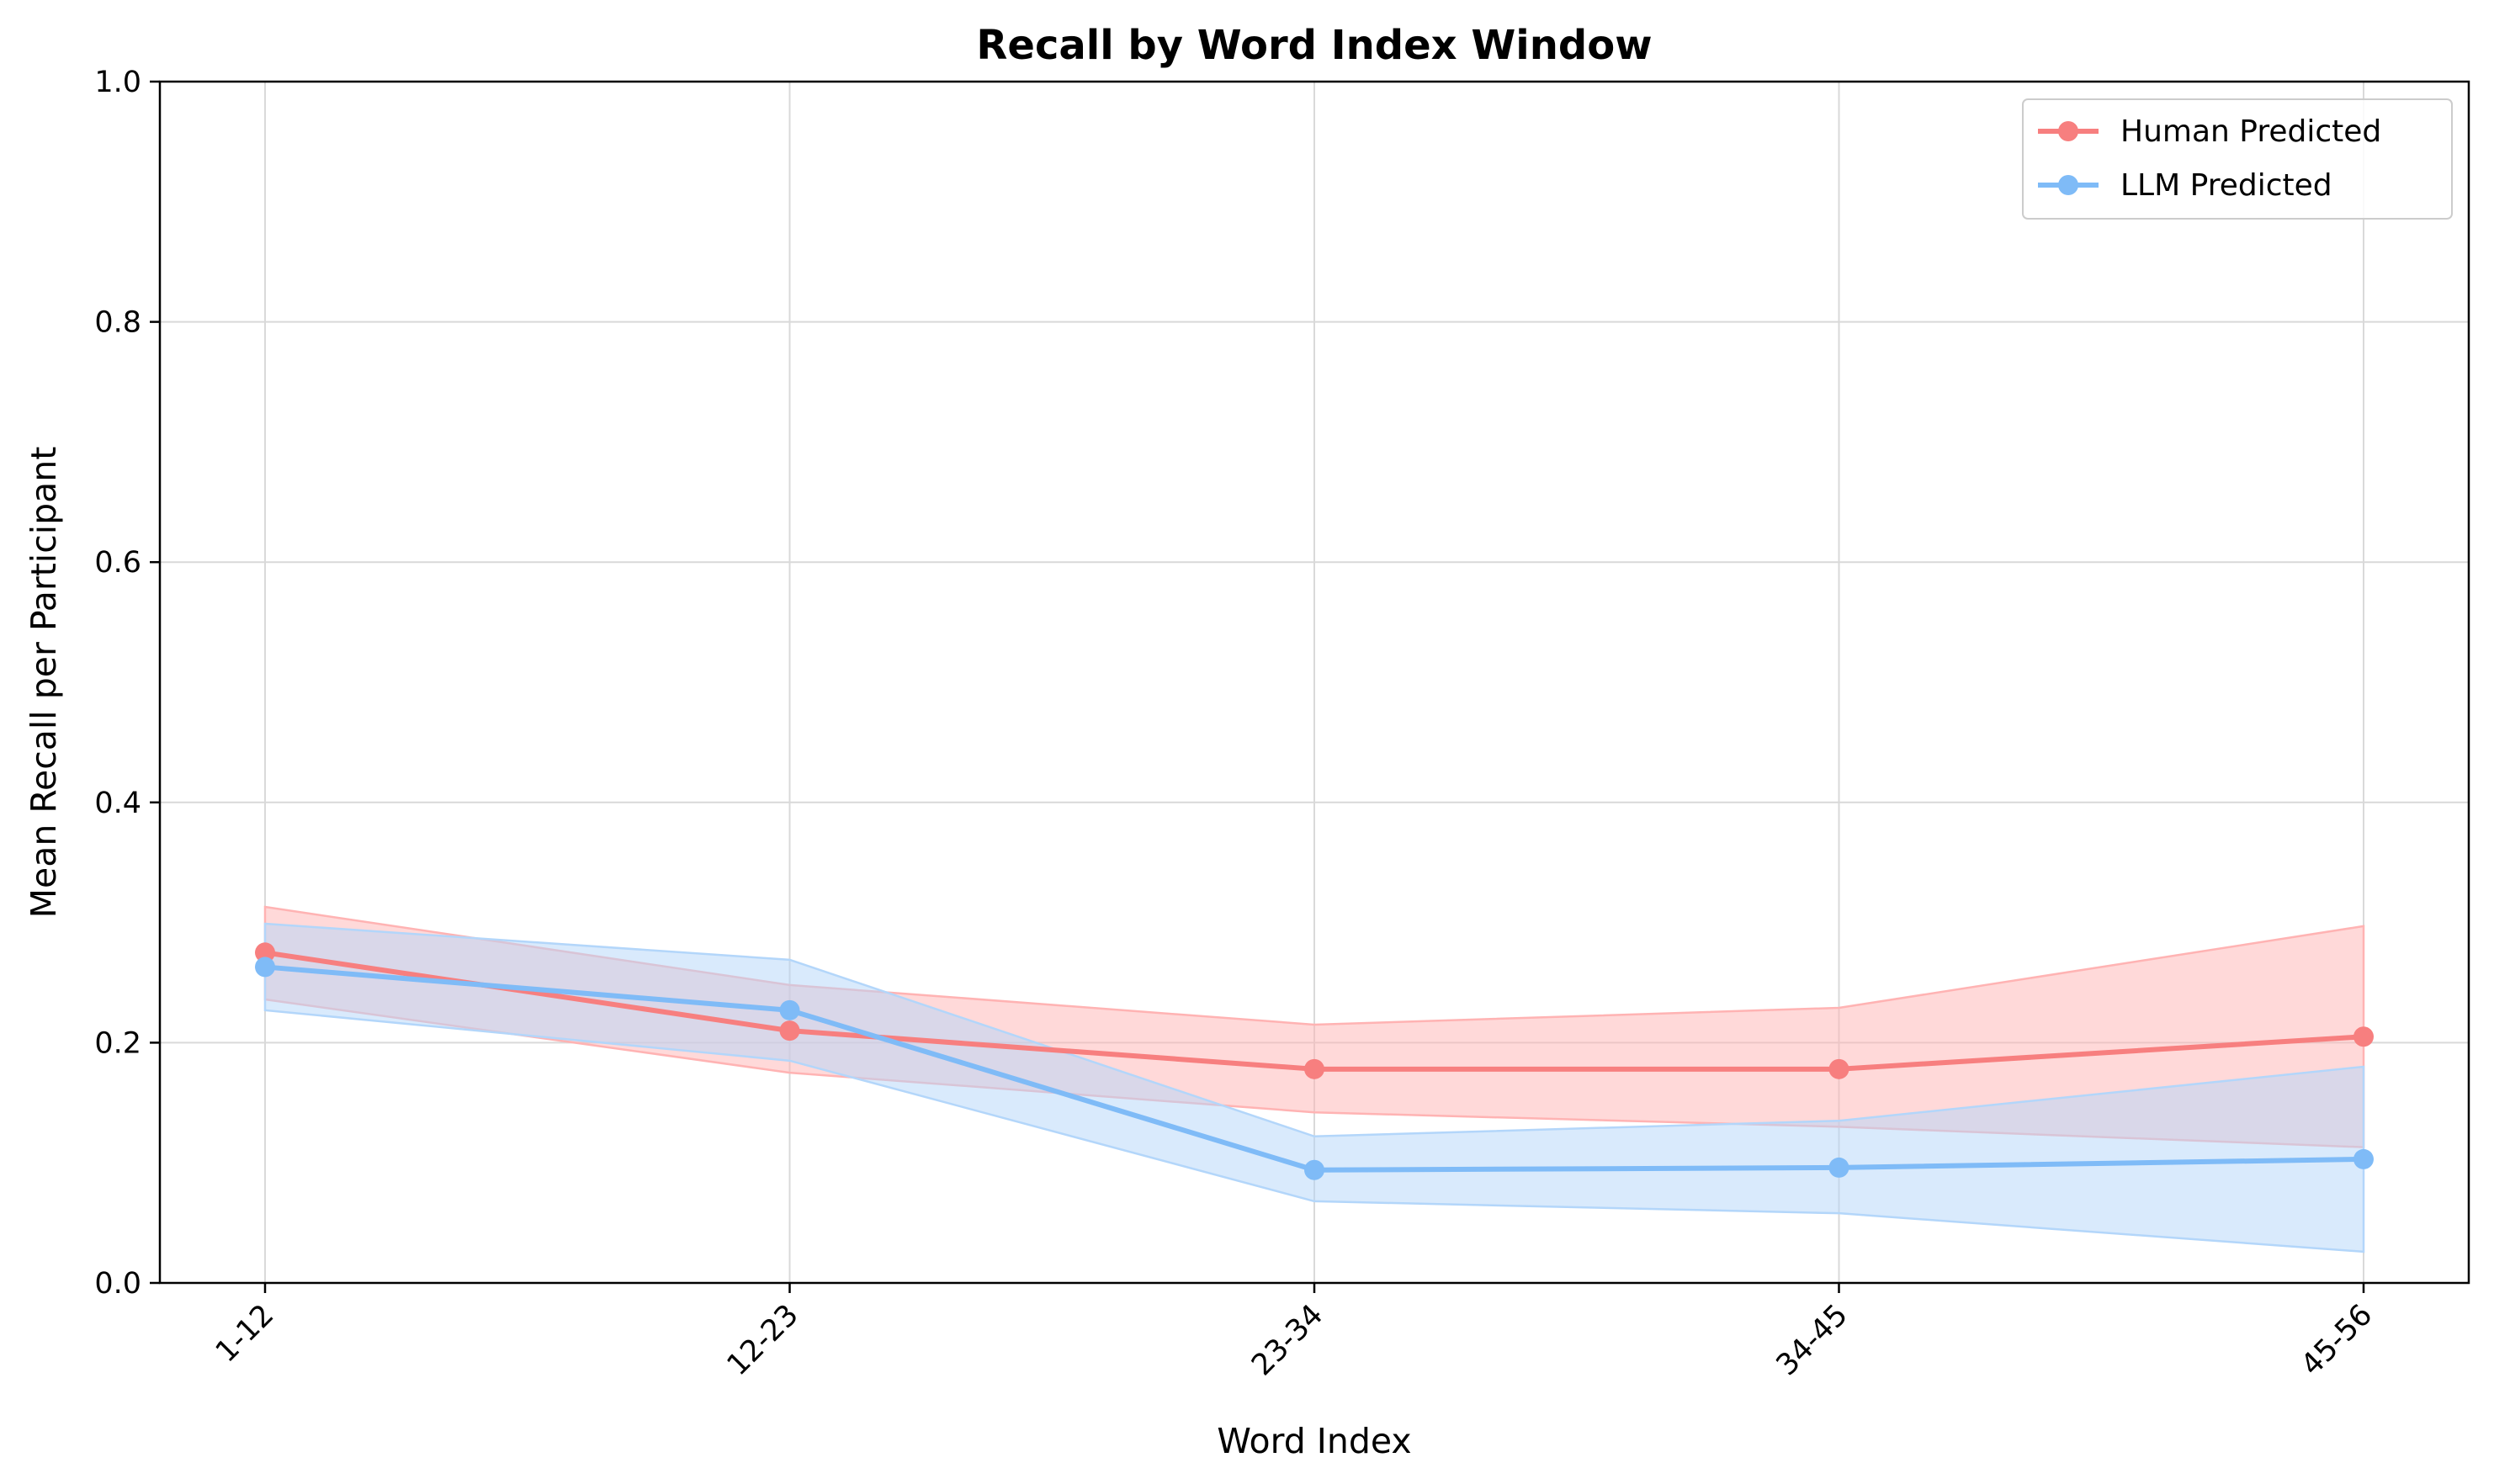 Image resolution: width=2494 pixels, height=1484 pixels. I want to click on legend-label-1: LLM Predicted, so click(2226, 185).